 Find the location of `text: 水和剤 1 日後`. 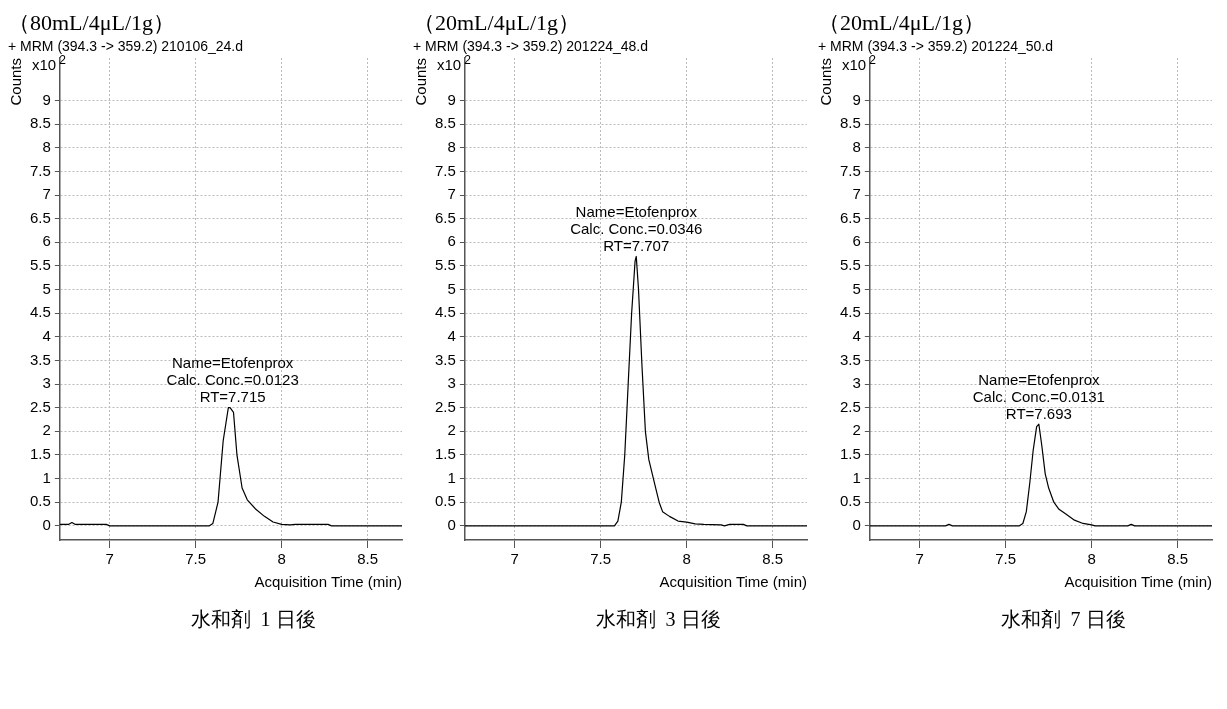

text: 水和剤 1 日後 is located at coordinates (253, 619).